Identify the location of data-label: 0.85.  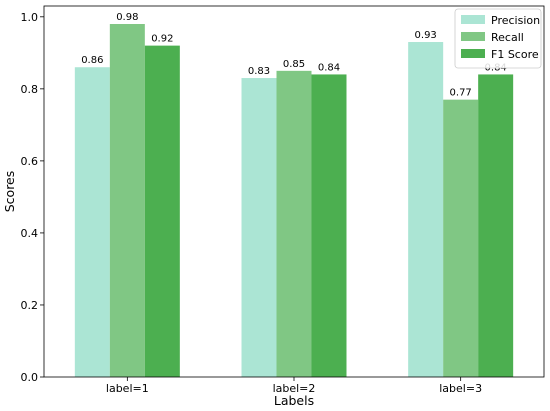
(294, 64).